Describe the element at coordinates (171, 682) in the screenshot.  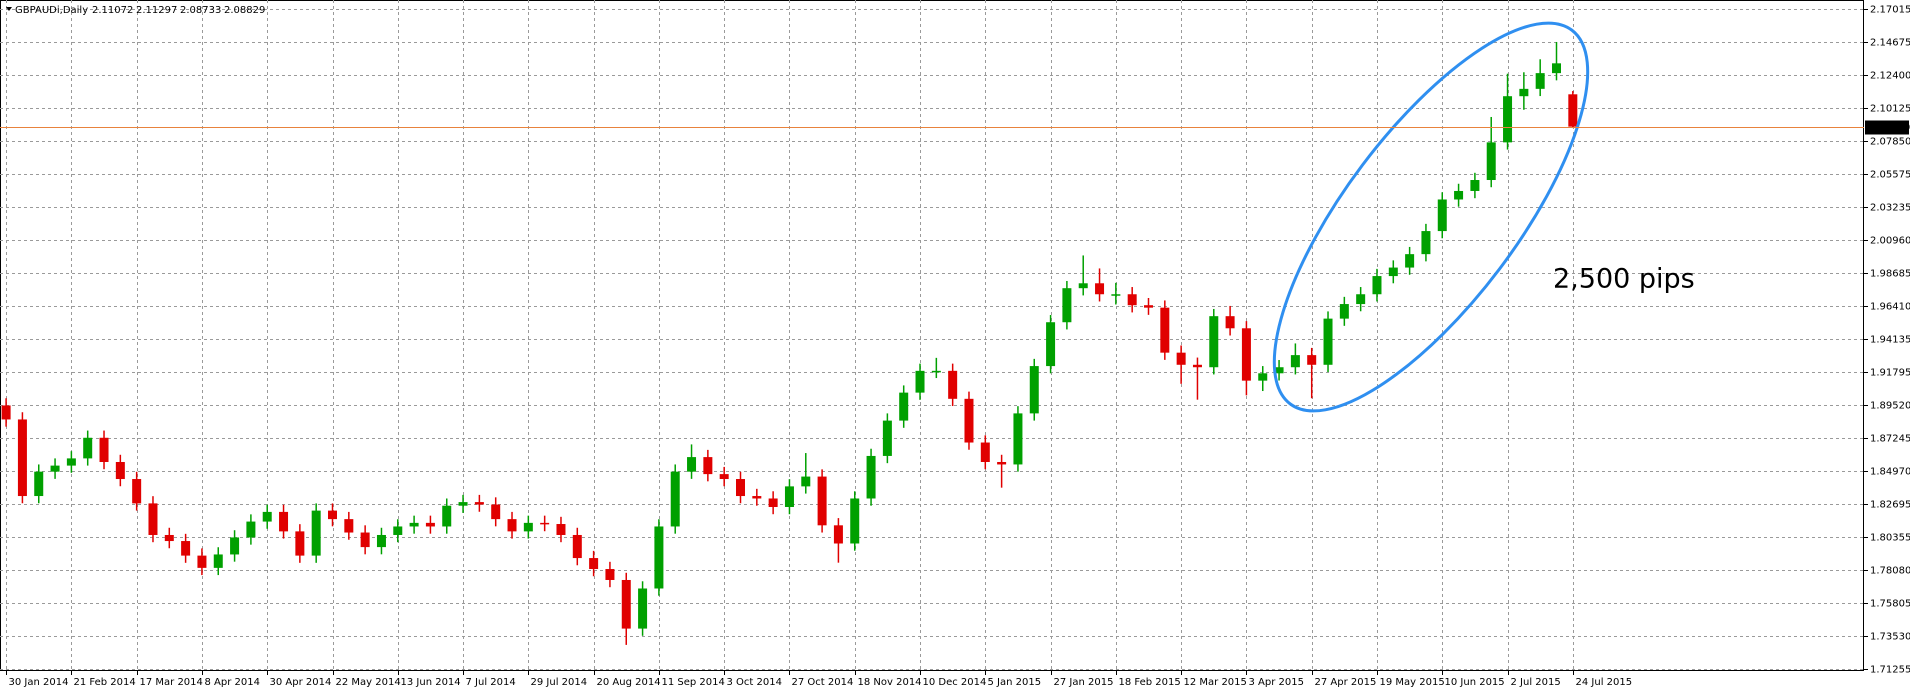
I see `x-tick-label: 17 Mar 2014` at that location.